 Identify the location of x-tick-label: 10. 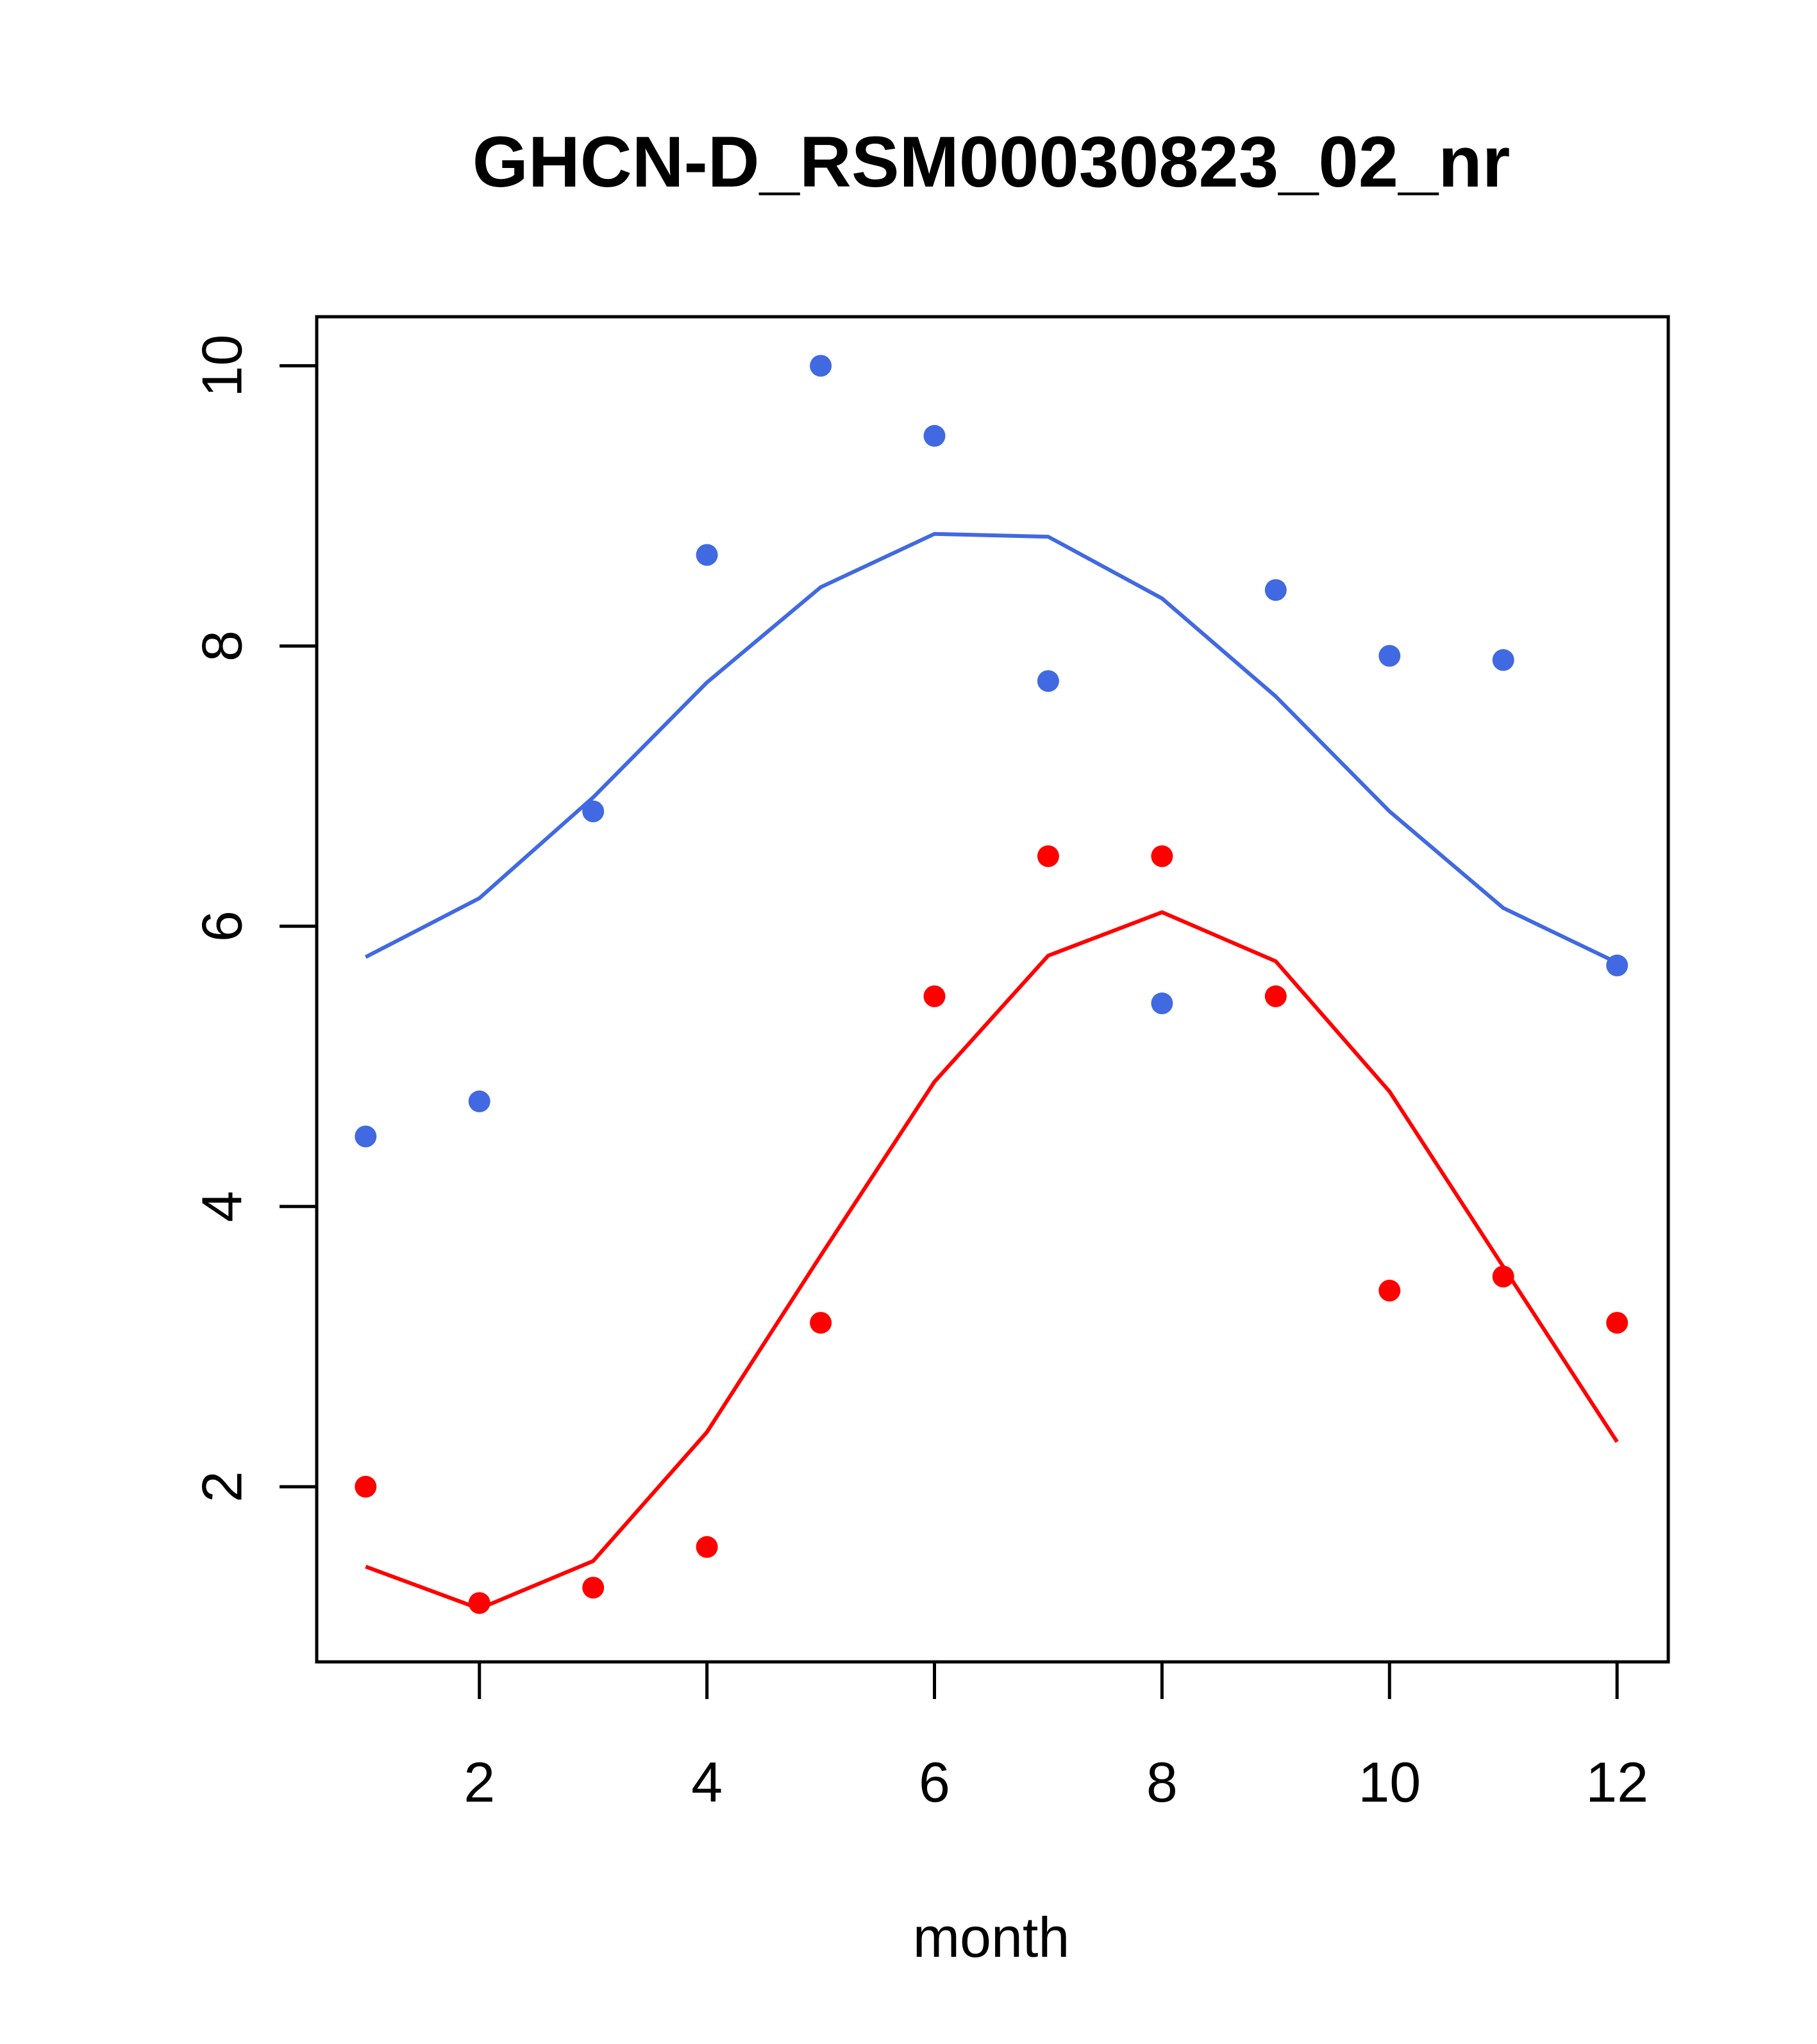
(1389, 1782).